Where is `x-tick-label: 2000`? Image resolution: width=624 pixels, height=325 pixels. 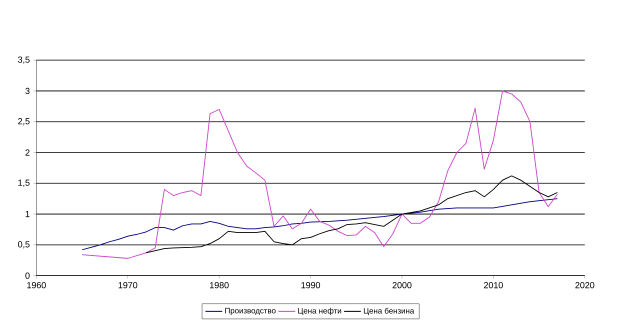 x-tick-label: 2000 is located at coordinates (402, 285).